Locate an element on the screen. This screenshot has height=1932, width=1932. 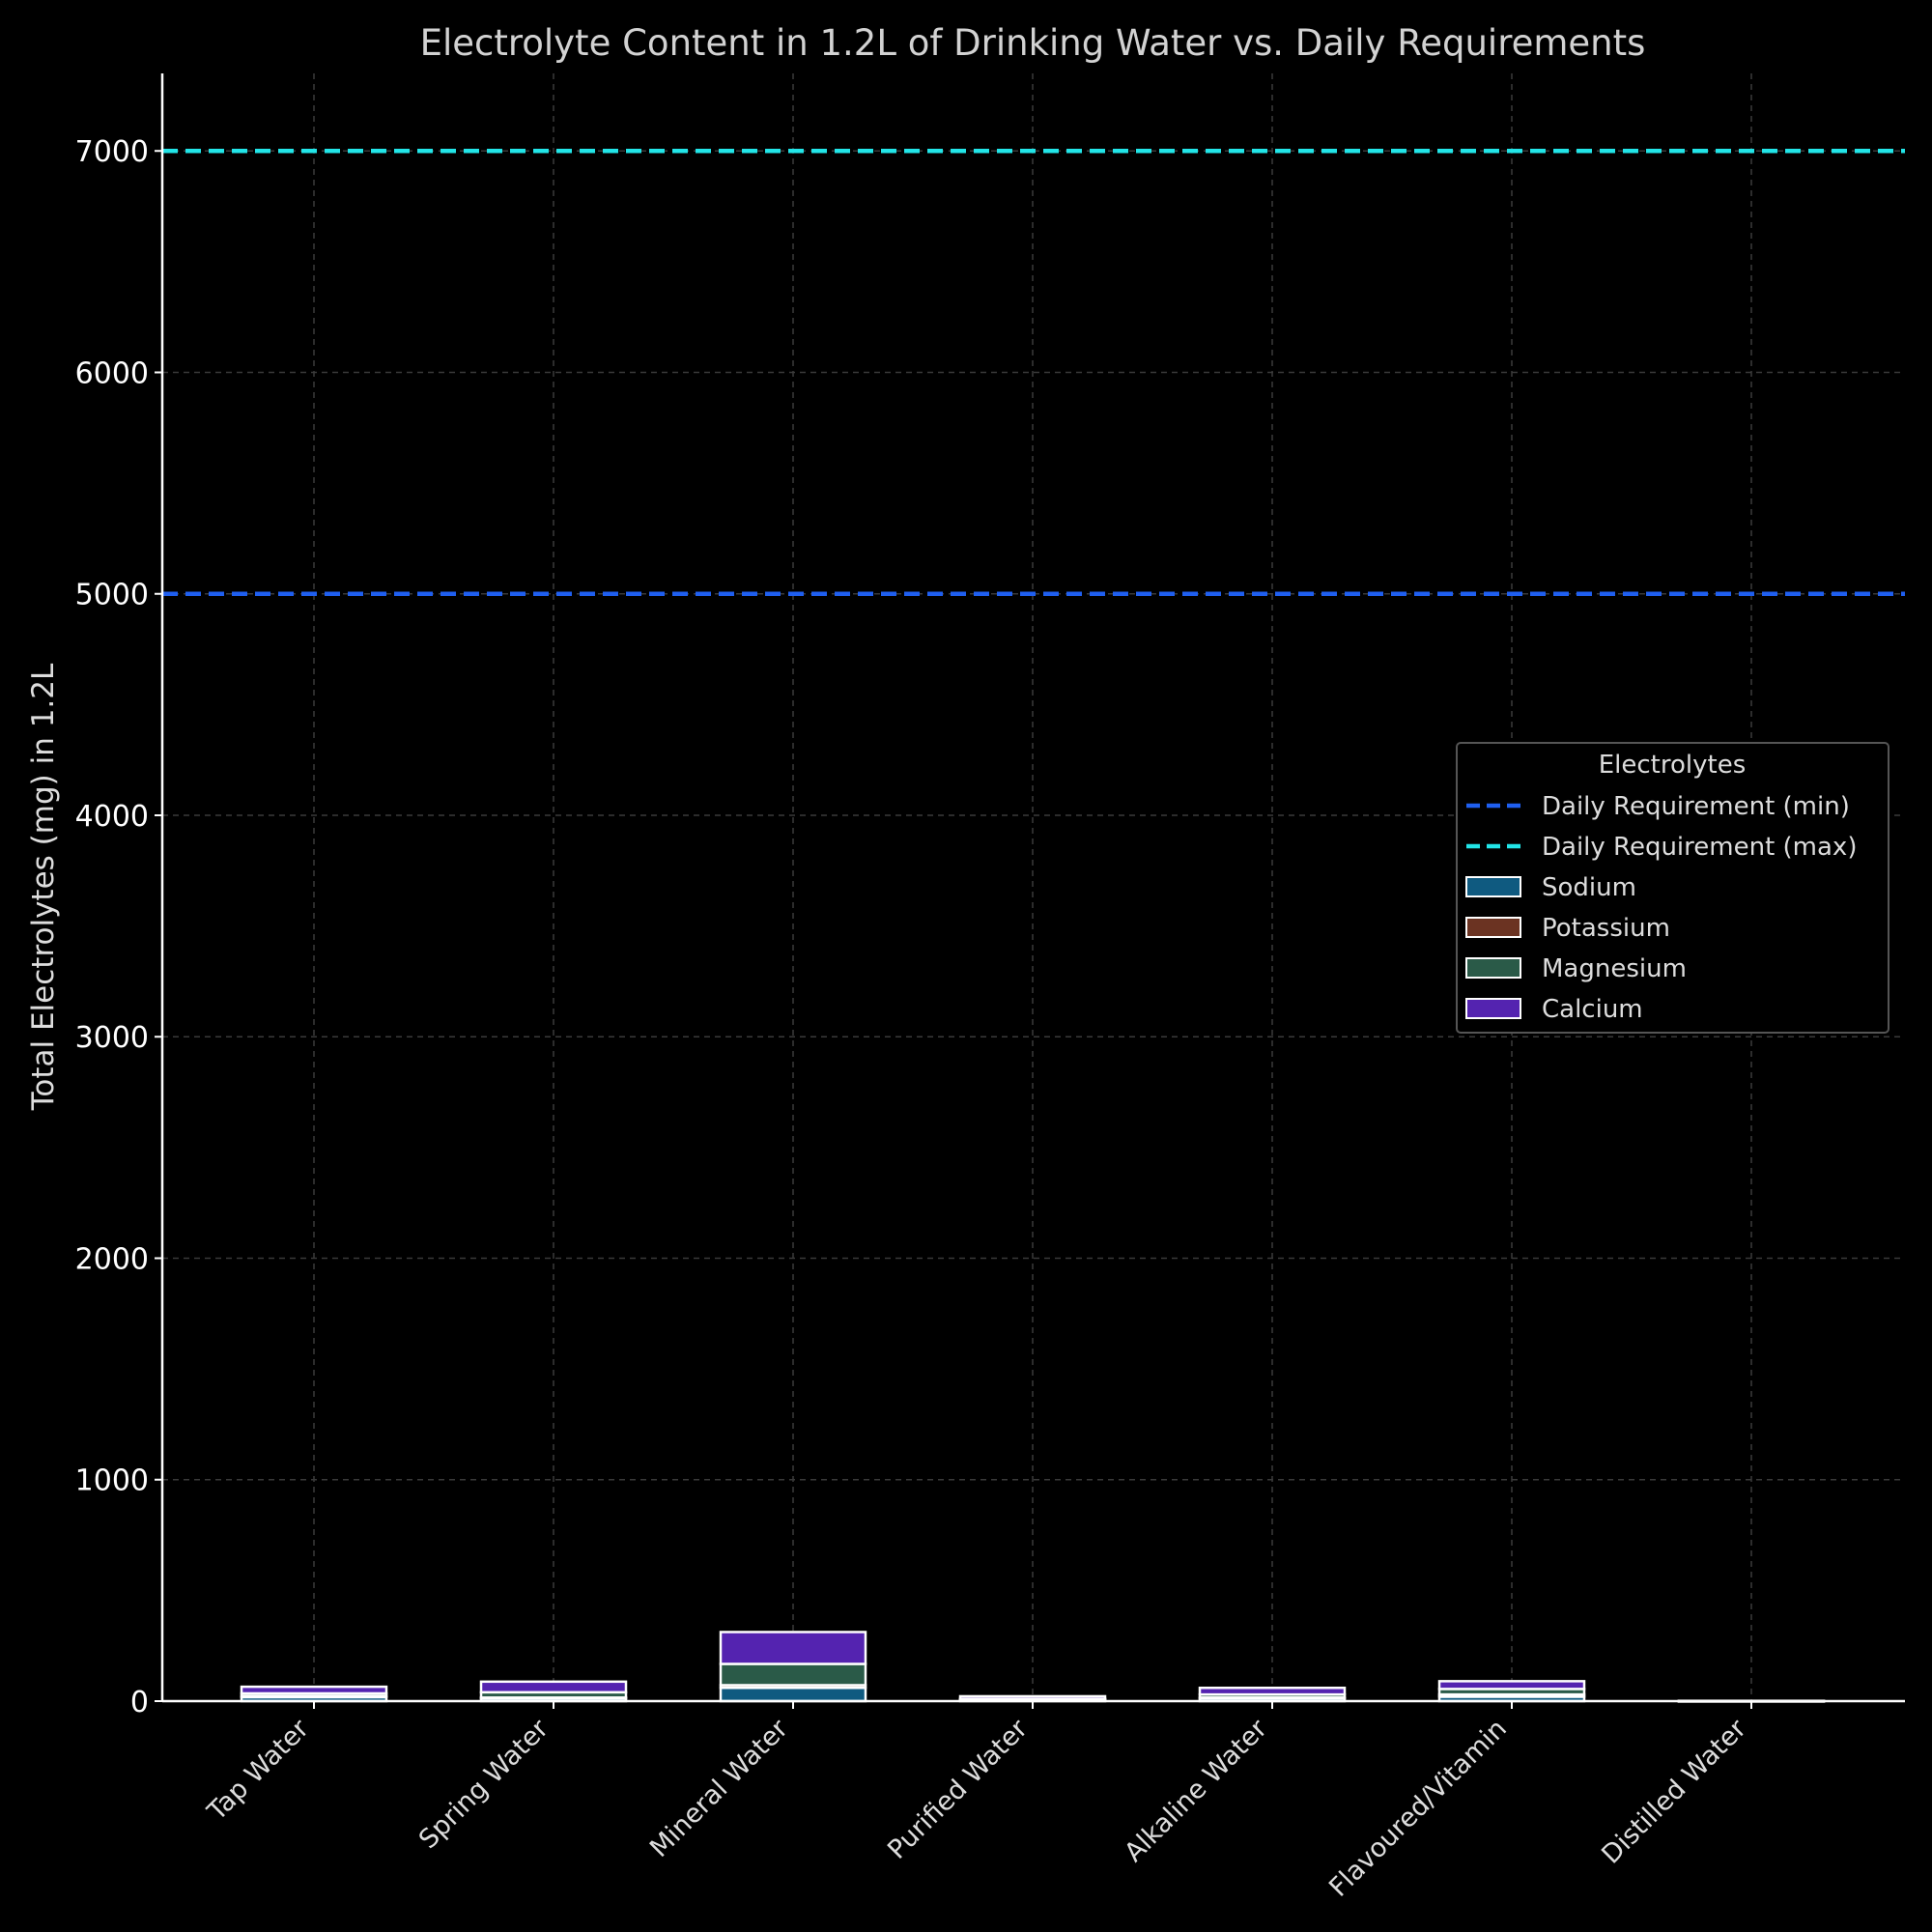
legend-label: Daily Requirement (max) is located at coordinates (1699, 847).